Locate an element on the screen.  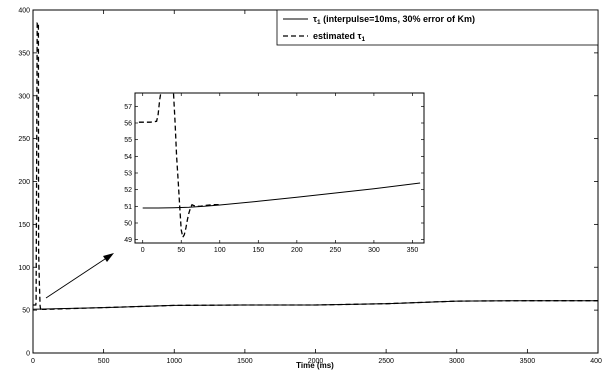
inset-series-line-estimated is located at coordinates (179, 166).